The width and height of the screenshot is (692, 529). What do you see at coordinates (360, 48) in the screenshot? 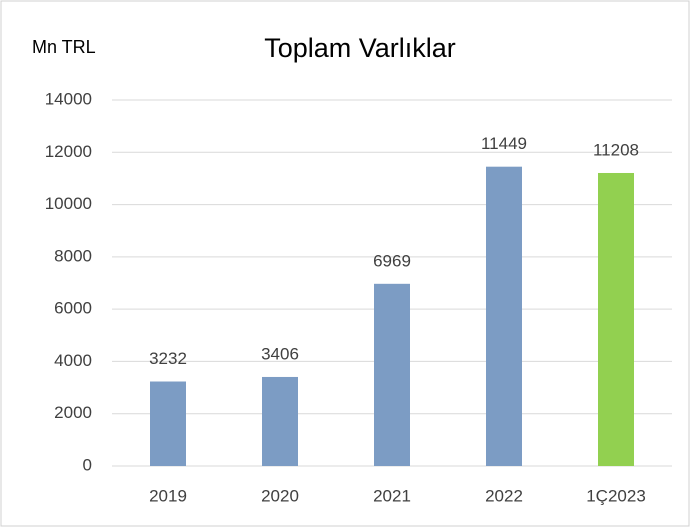
I see `chart-title: Toplam Varlıklar` at bounding box center [360, 48].